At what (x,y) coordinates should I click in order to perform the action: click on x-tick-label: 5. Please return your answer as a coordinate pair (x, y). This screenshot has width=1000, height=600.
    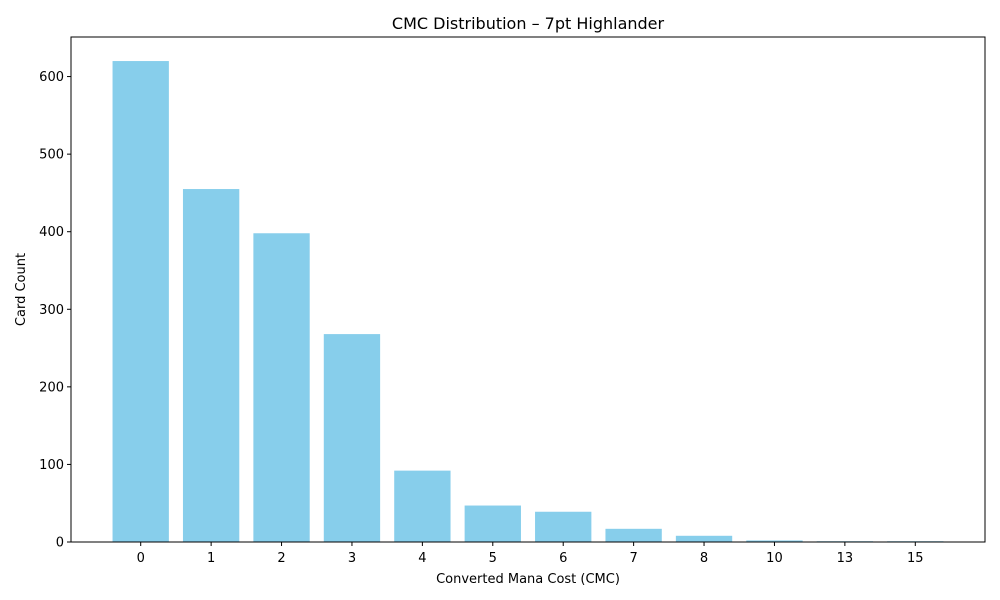
    Looking at the image, I should click on (493, 558).